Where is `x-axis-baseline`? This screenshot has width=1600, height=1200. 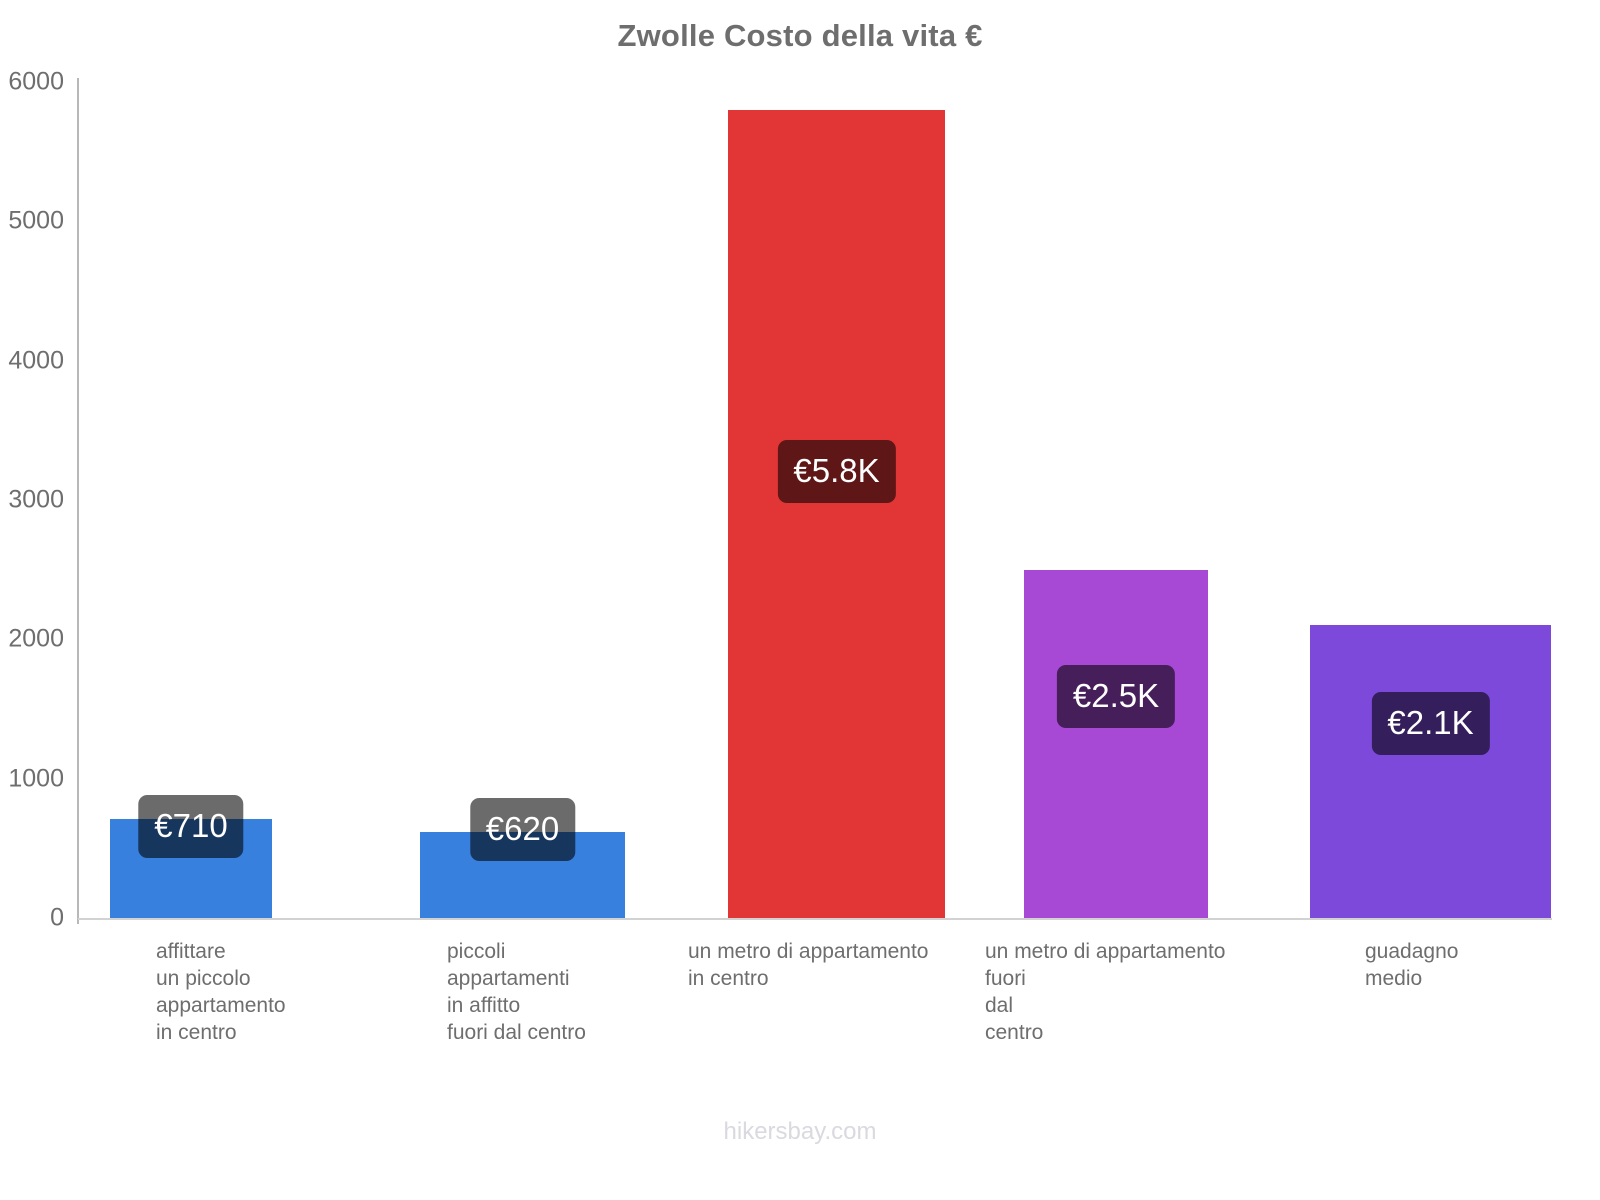
x-axis-baseline is located at coordinates (815, 919).